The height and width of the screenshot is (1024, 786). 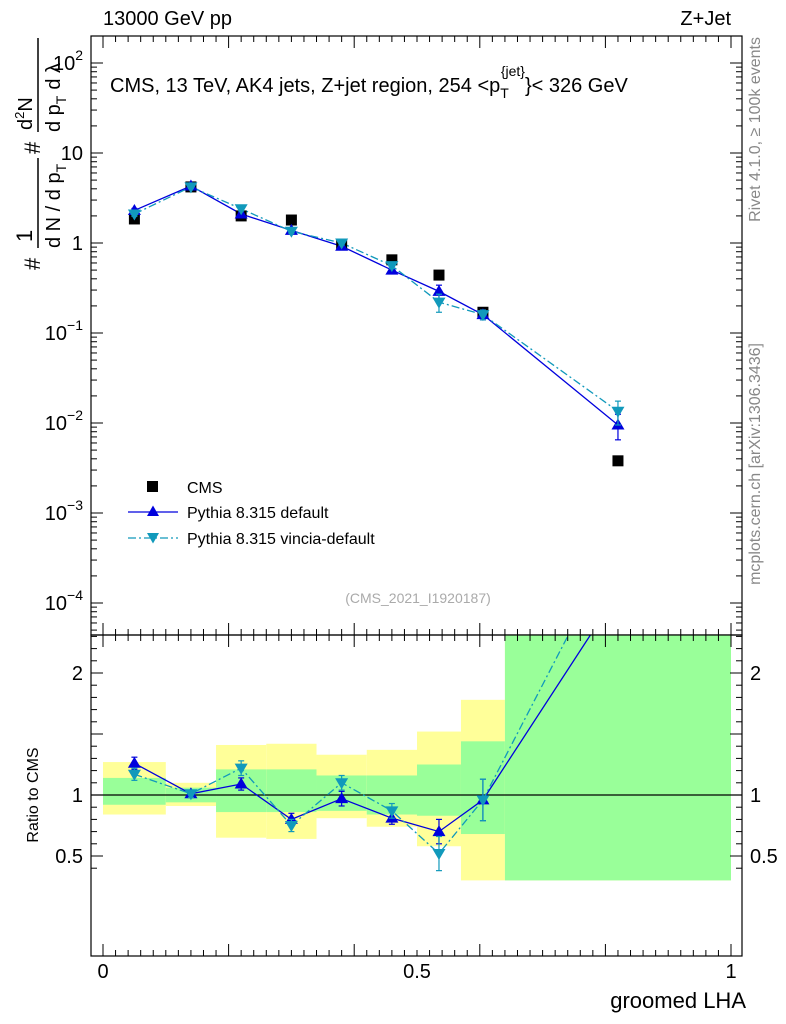 I want to click on header-process: Z+Jet, so click(x=705, y=19).